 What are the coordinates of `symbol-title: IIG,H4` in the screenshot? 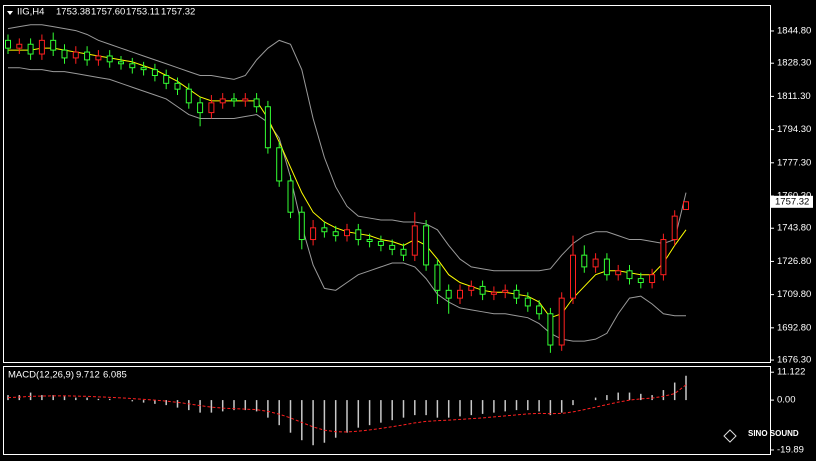 It's located at (30, 12).